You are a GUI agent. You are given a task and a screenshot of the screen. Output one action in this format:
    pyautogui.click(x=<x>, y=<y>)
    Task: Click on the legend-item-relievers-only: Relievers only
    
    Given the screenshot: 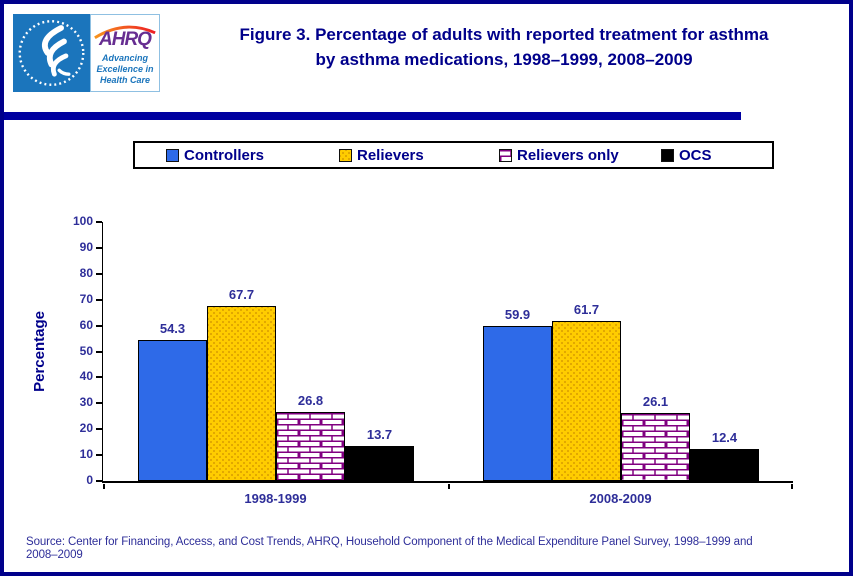 What is the action you would take?
    pyautogui.click(x=559, y=155)
    